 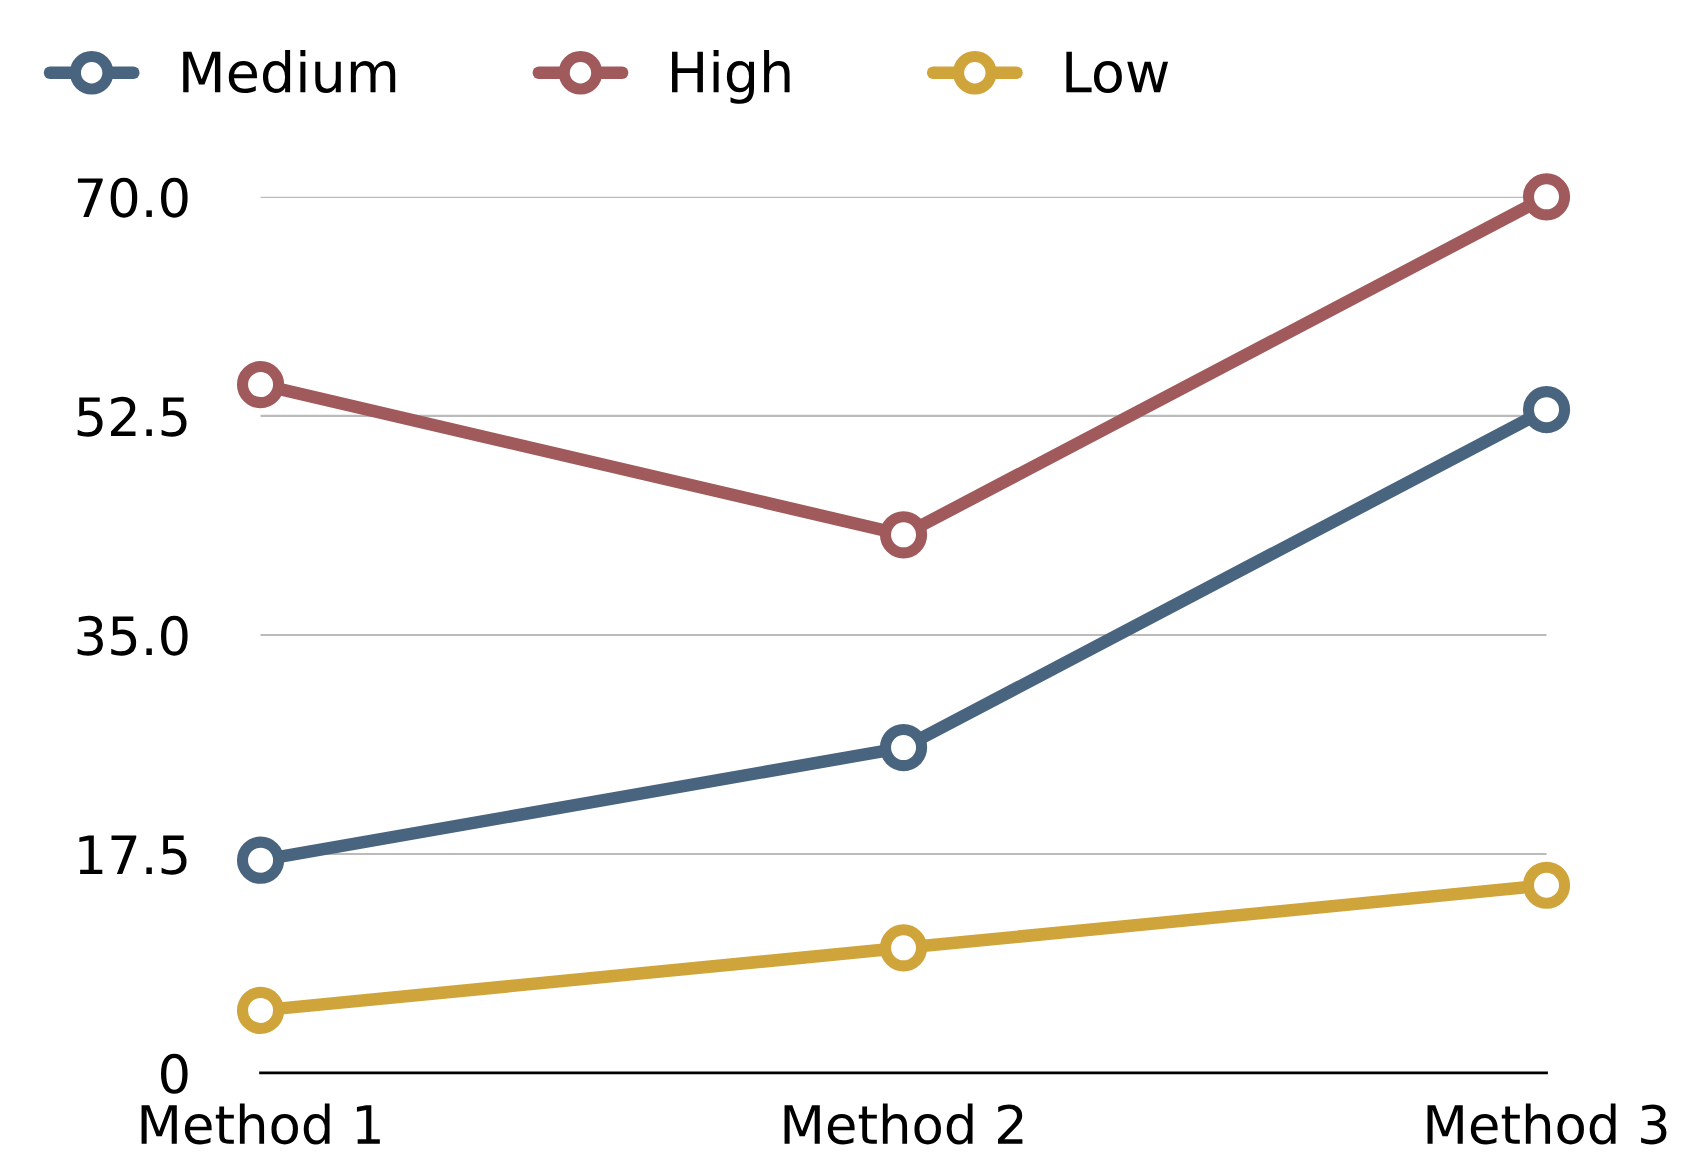 What do you see at coordinates (289, 71) in the screenshot?
I see `legend-label: Medium` at bounding box center [289, 71].